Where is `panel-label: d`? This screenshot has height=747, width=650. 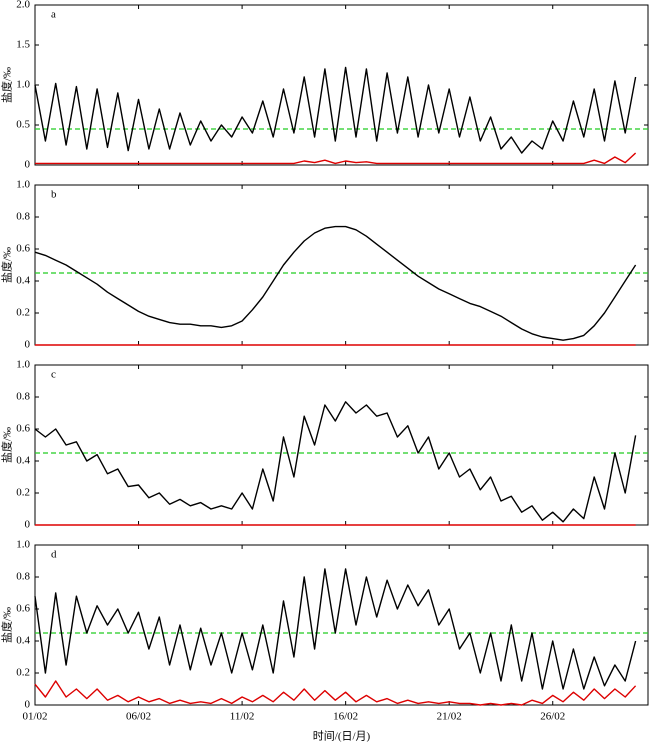 panel-label: d is located at coordinates (54, 555).